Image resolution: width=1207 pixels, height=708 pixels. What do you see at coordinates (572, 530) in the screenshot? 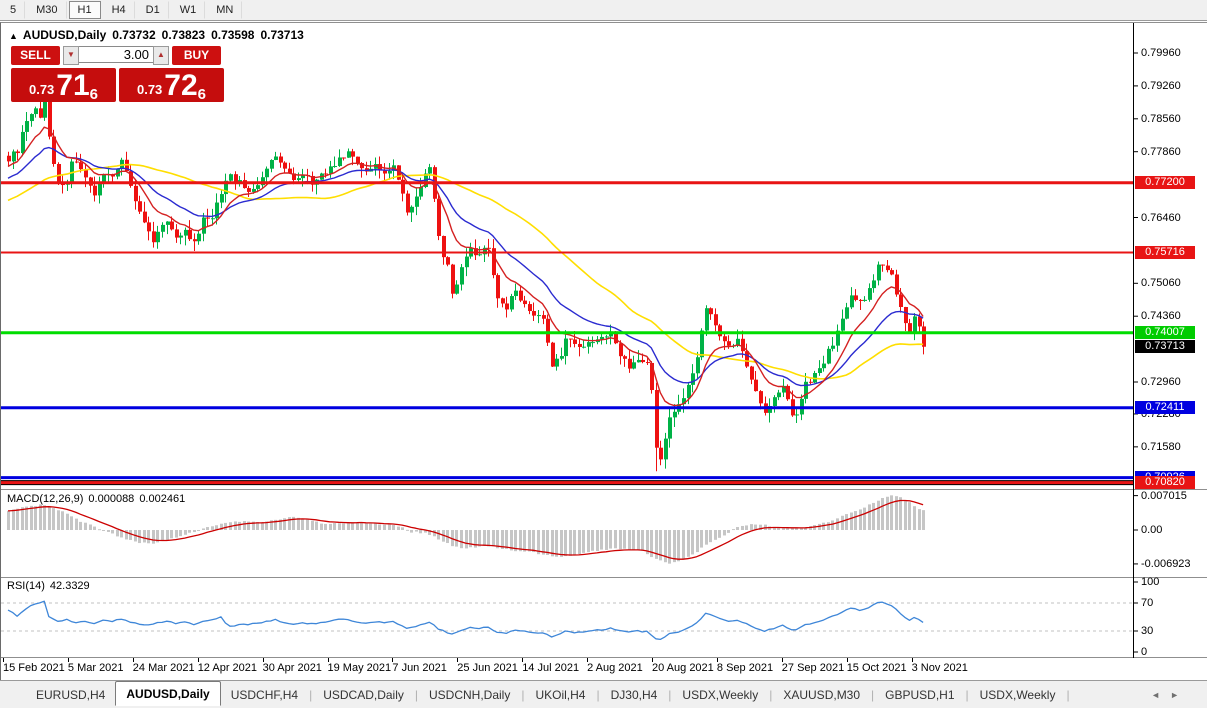
I see `macd-pane` at bounding box center [572, 530].